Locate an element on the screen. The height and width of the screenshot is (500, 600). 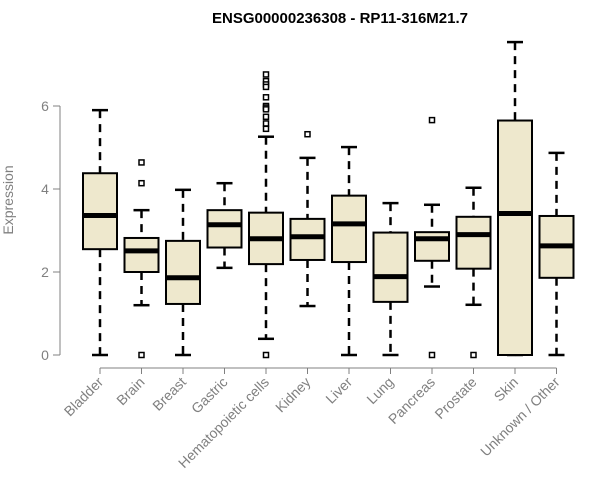
box-skin is located at coordinates (515, 198).